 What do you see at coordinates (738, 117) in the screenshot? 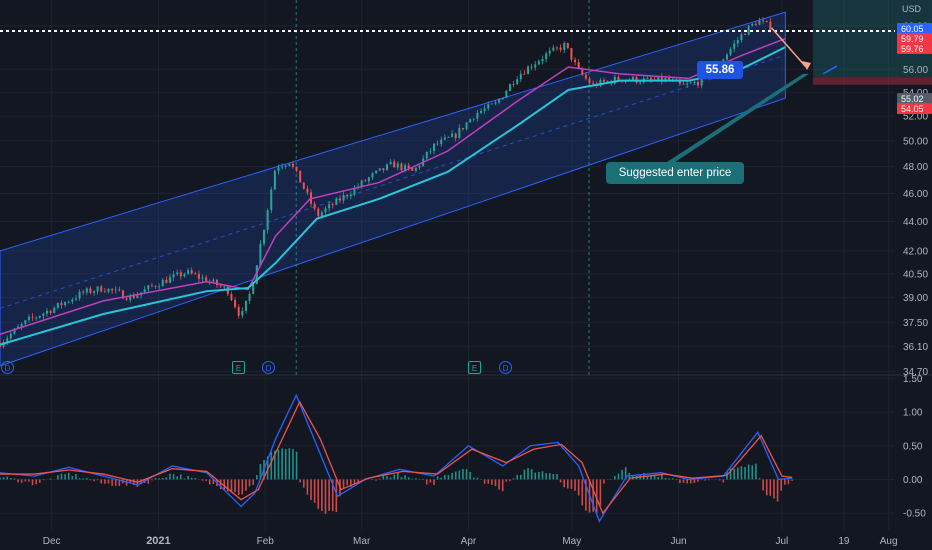
I see `note-pointer` at bounding box center [738, 117].